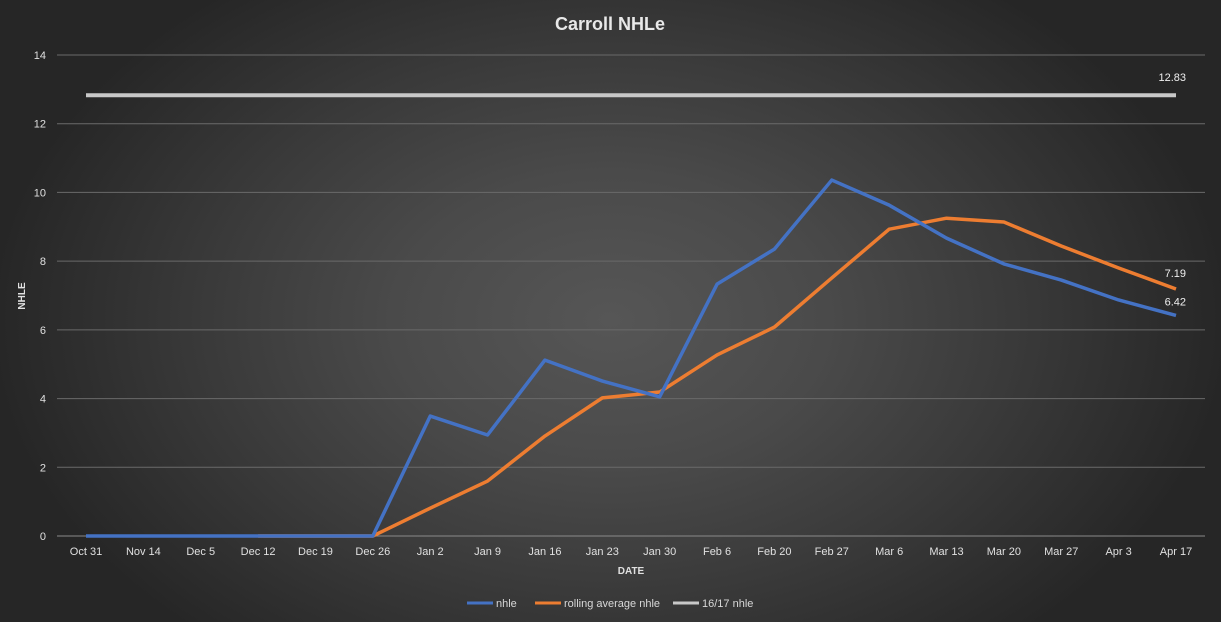  What do you see at coordinates (487, 552) in the screenshot?
I see `x-tick-label: Jan 9` at bounding box center [487, 552].